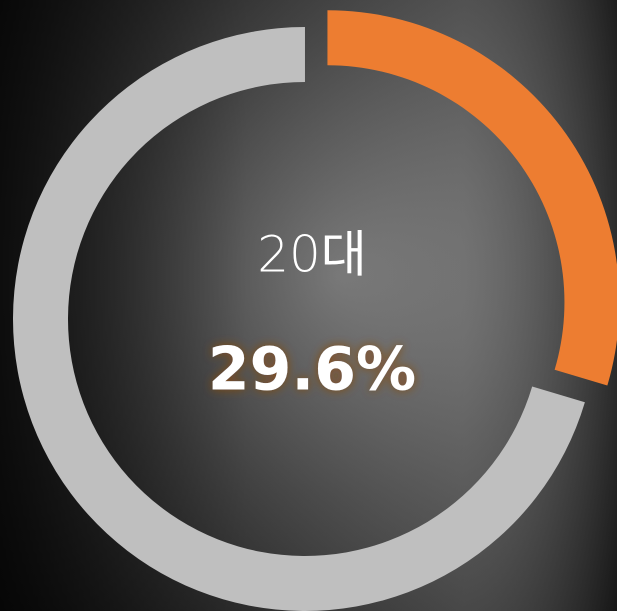  What do you see at coordinates (312, 255) in the screenshot?
I see `category-label: 20대` at bounding box center [312, 255].